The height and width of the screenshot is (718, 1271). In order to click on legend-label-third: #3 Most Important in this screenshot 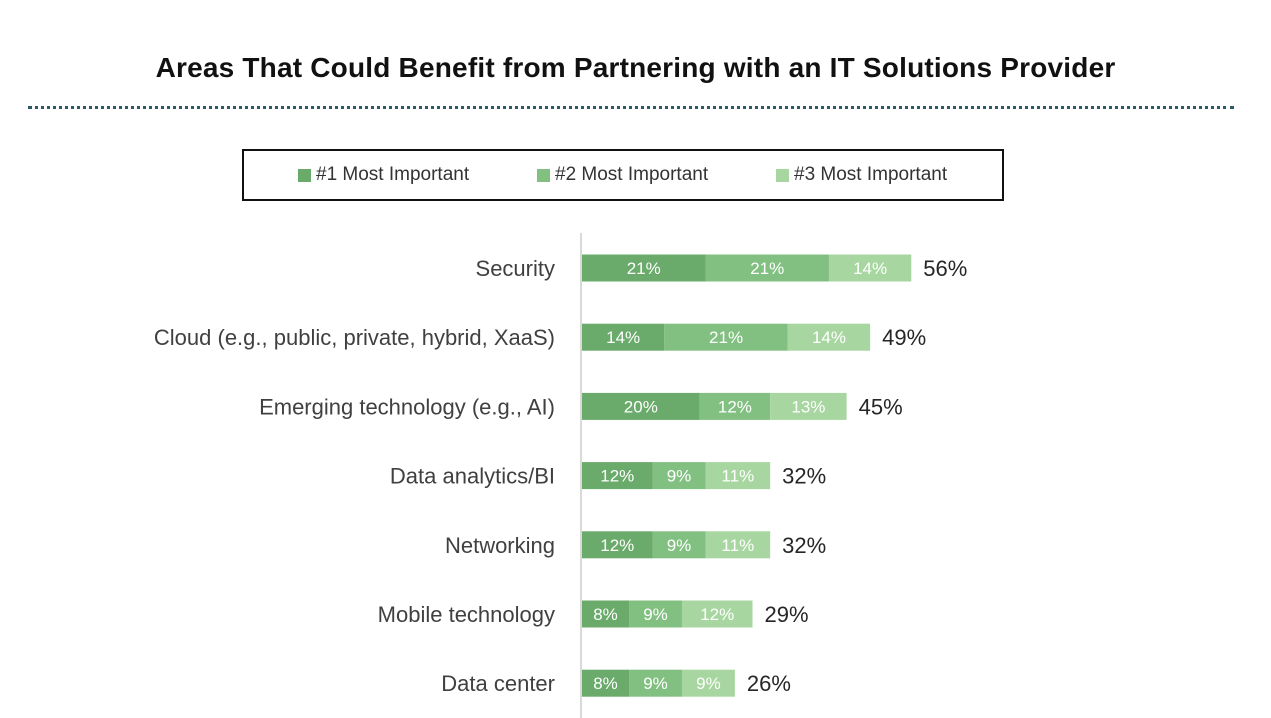, I will do `click(871, 174)`.